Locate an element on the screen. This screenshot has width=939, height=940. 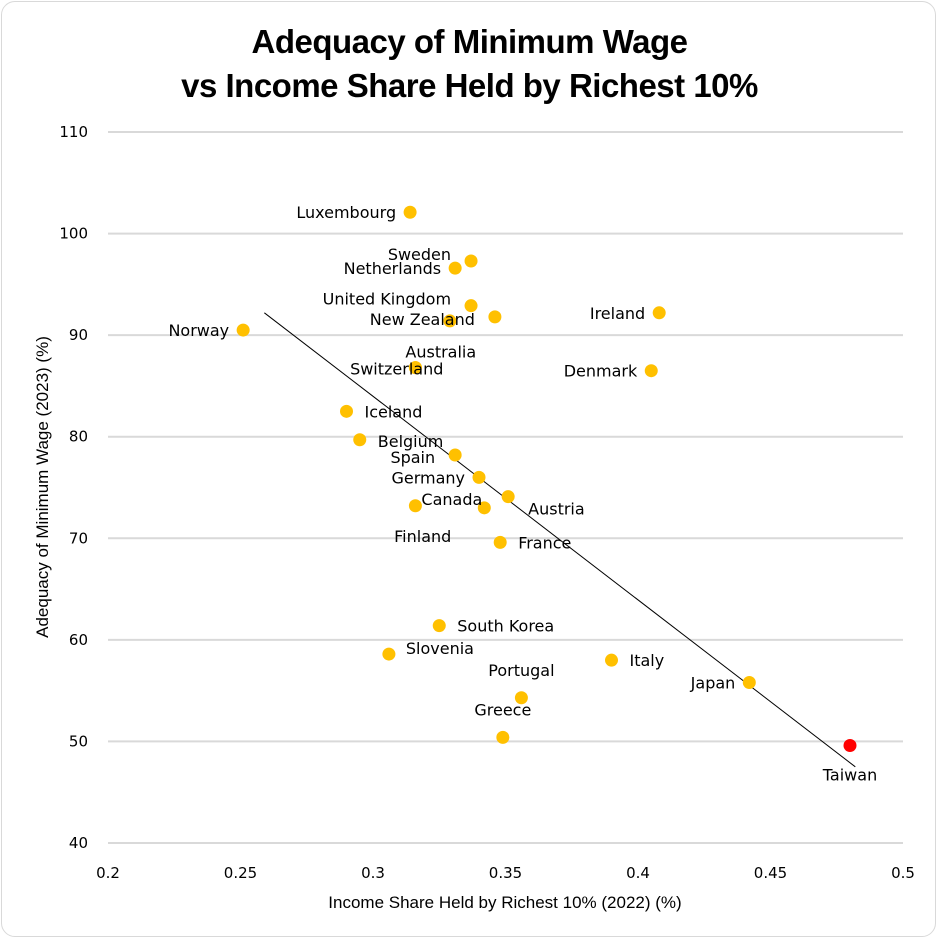
chart-title-line2: vs Income Share Held by Richest 10% is located at coordinates (469, 85).